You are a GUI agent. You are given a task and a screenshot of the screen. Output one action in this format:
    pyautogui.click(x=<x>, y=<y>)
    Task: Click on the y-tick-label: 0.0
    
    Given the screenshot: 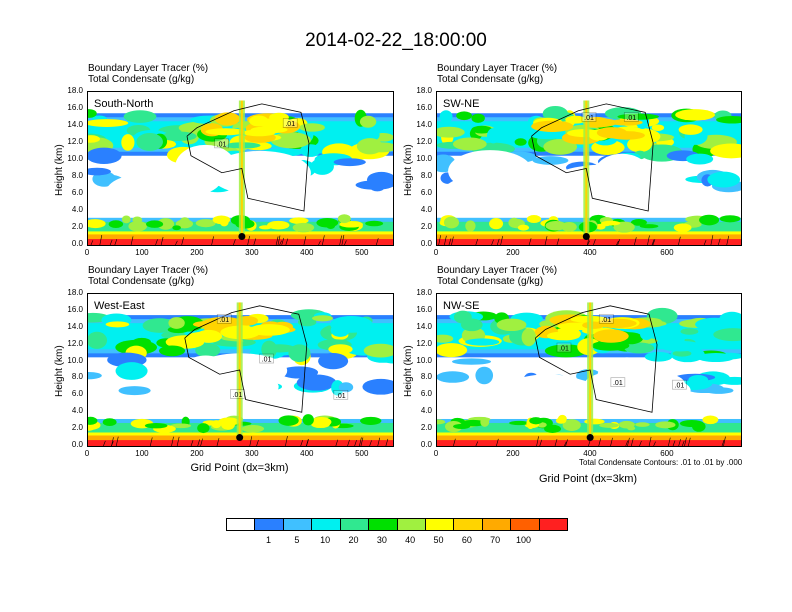 What is the action you would take?
    pyautogui.click(x=426, y=444)
    